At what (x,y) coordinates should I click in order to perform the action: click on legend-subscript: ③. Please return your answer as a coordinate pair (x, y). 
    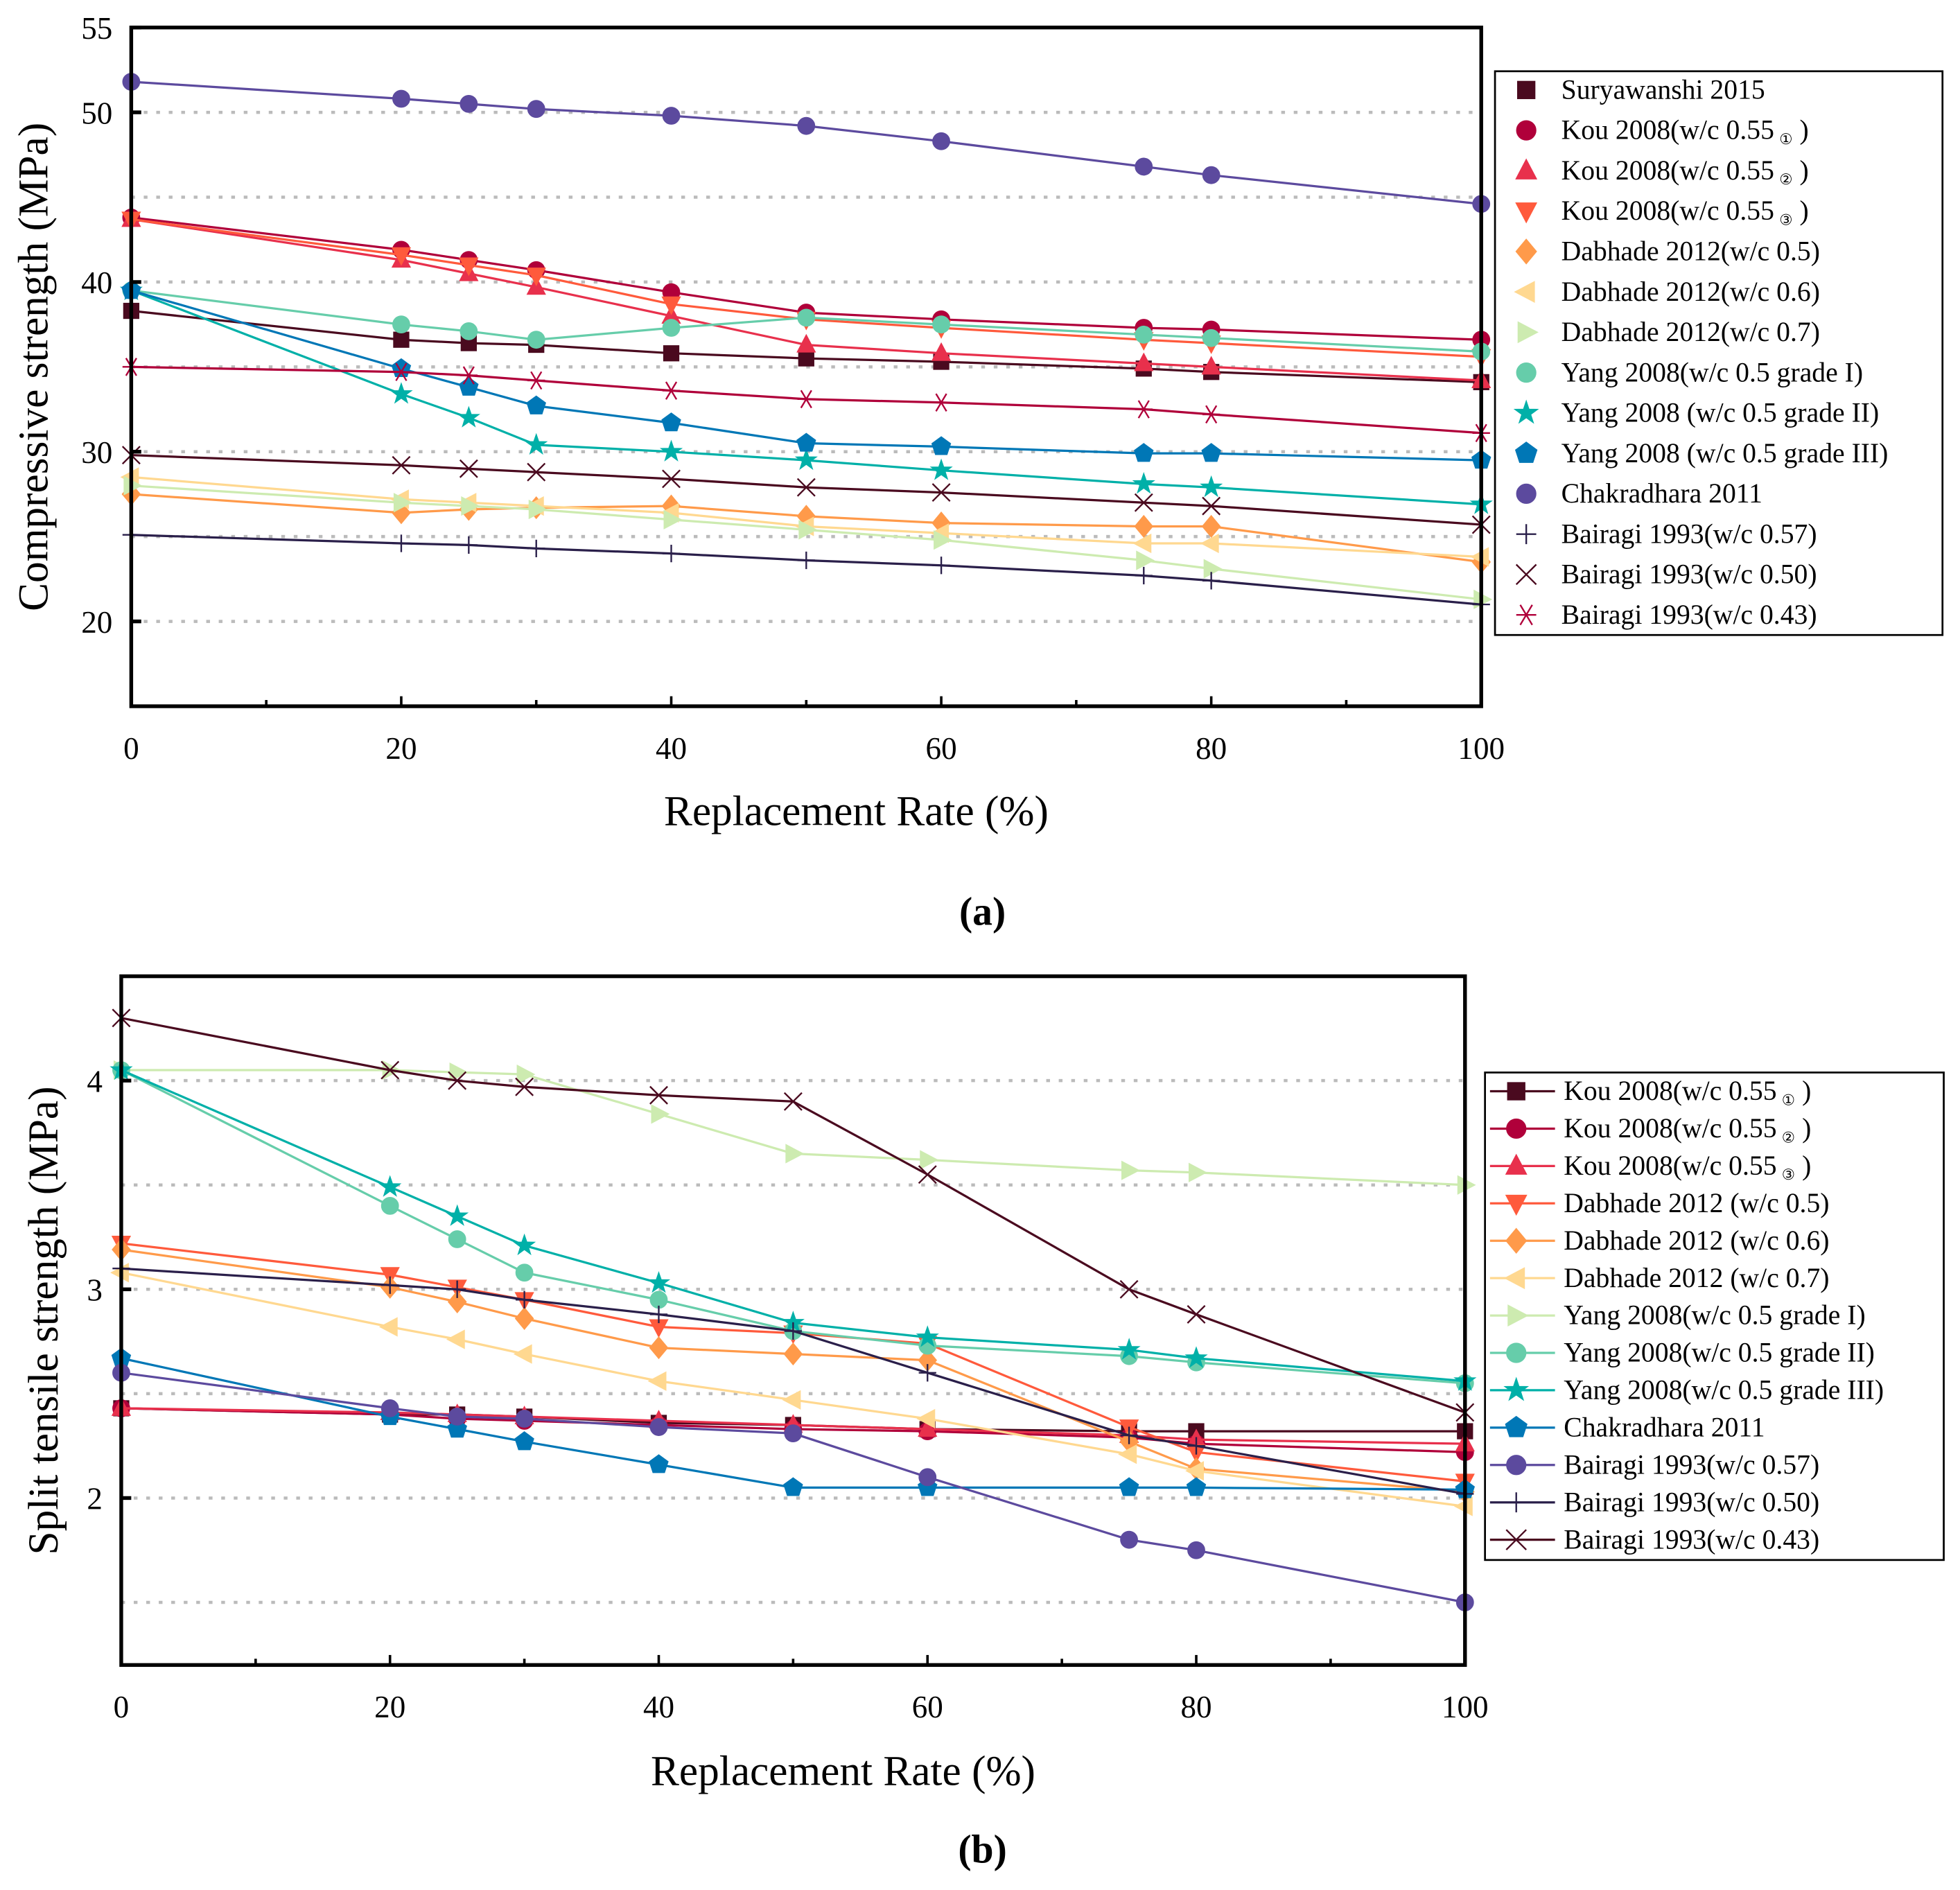
    Looking at the image, I should click on (1788, 1174).